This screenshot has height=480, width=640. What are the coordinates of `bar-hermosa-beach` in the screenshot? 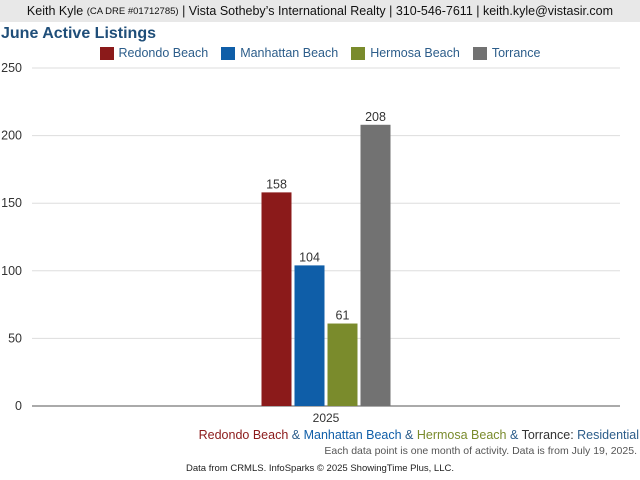 It's located at (342, 364).